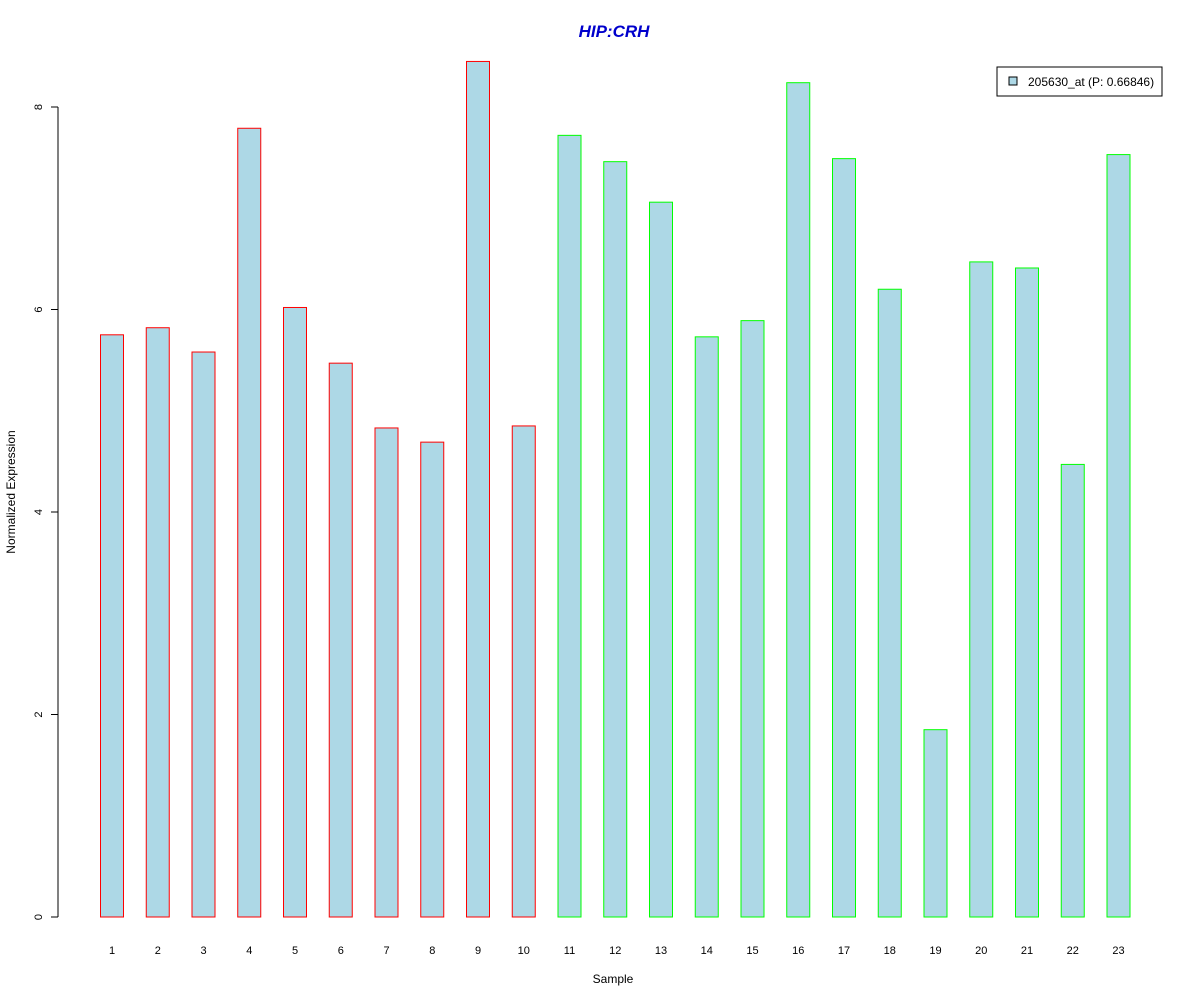  What do you see at coordinates (798, 951) in the screenshot?
I see `x-tick-label: 16` at bounding box center [798, 951].